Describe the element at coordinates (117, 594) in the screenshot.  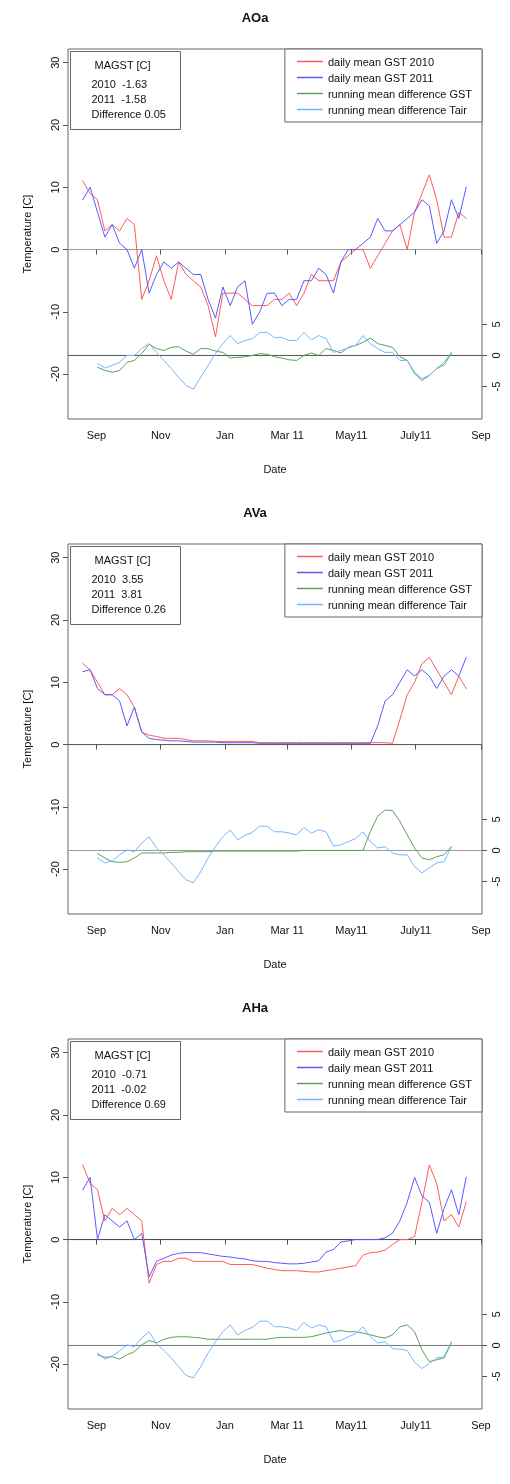
I see `annotation: 2011 3.81` at that location.